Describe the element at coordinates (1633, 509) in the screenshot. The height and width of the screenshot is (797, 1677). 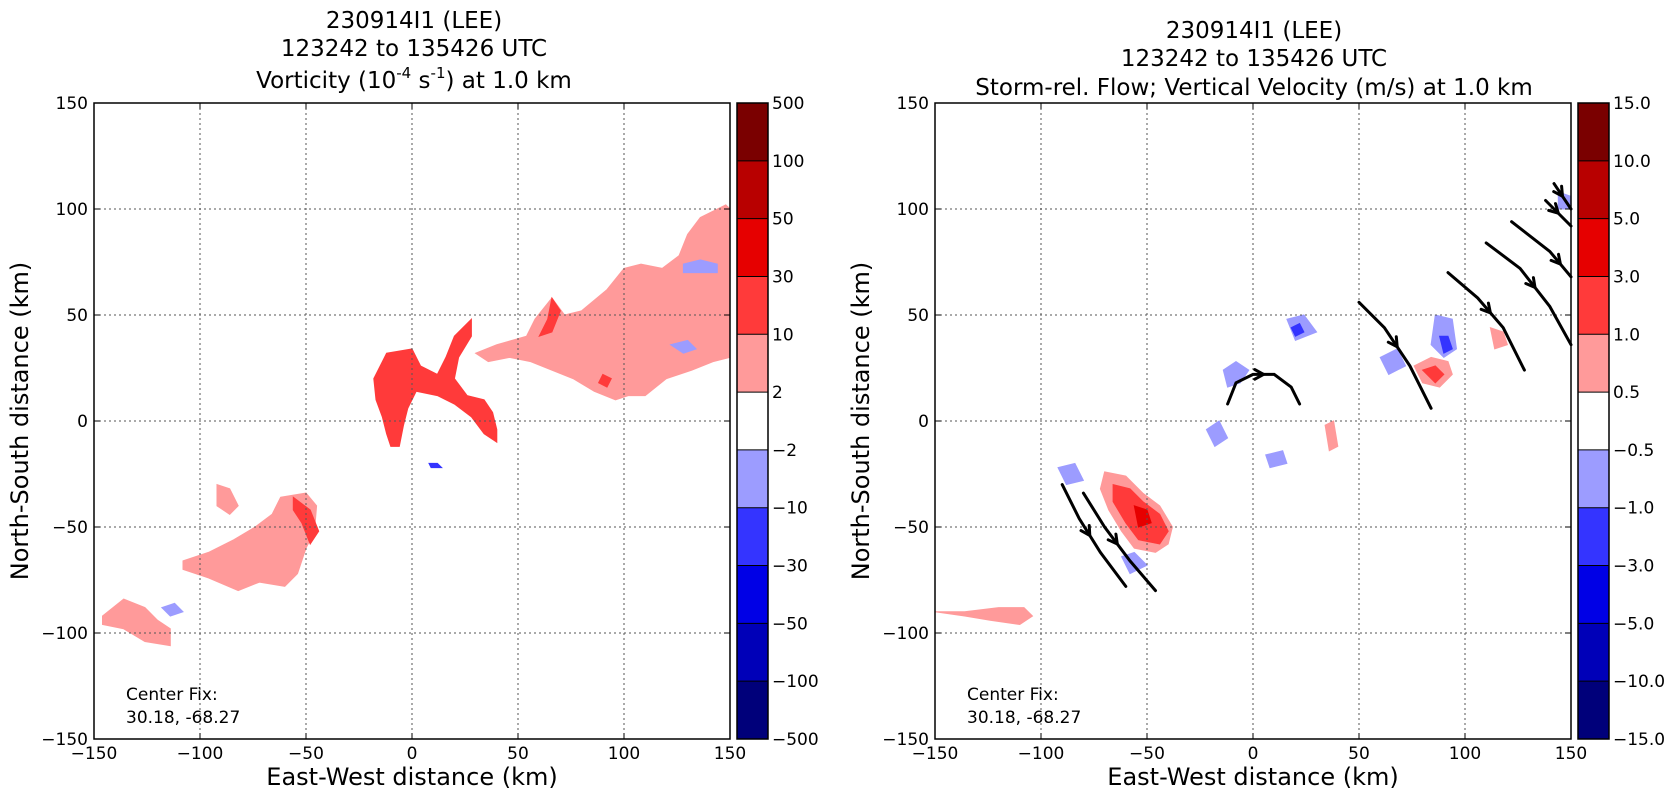
I see `colorbar-label: −1.0` at that location.